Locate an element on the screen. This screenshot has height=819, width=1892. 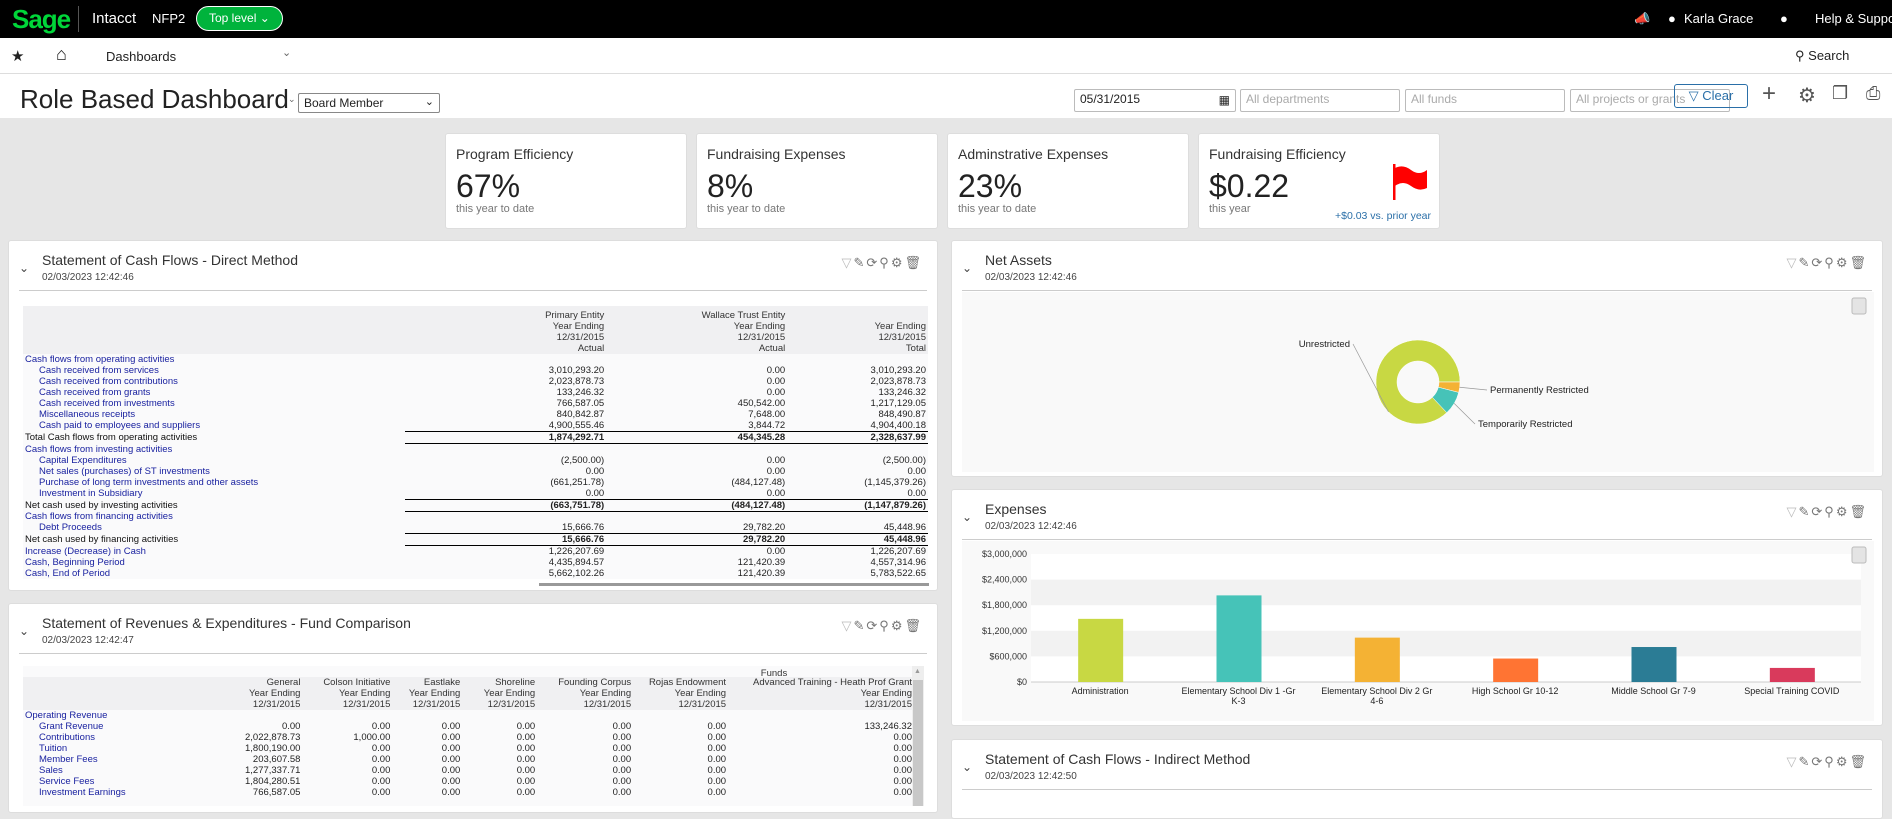
row-label: Cash received from investments is located at coordinates (107, 403).